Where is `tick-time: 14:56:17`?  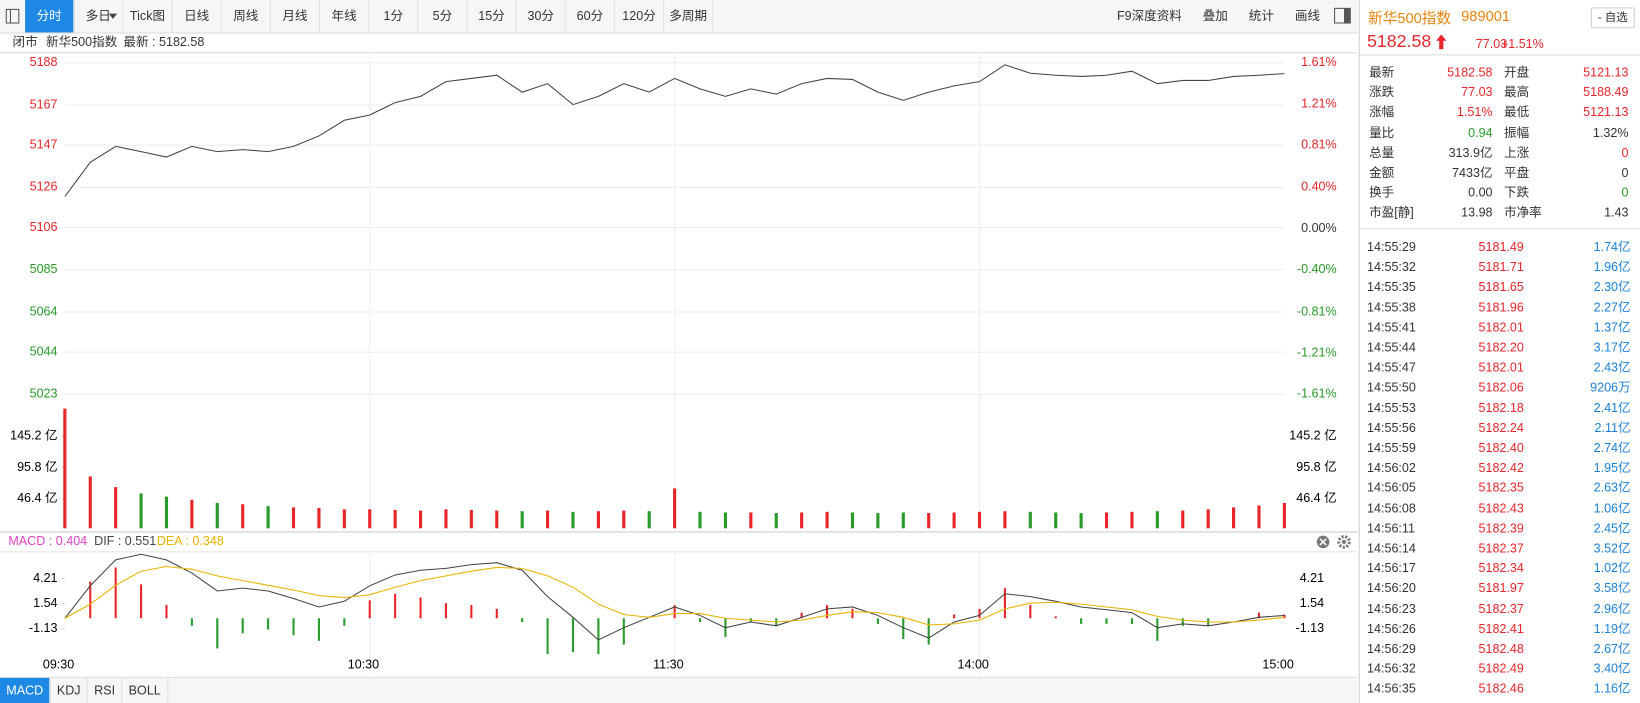
tick-time: 14:56:17 is located at coordinates (1391, 568).